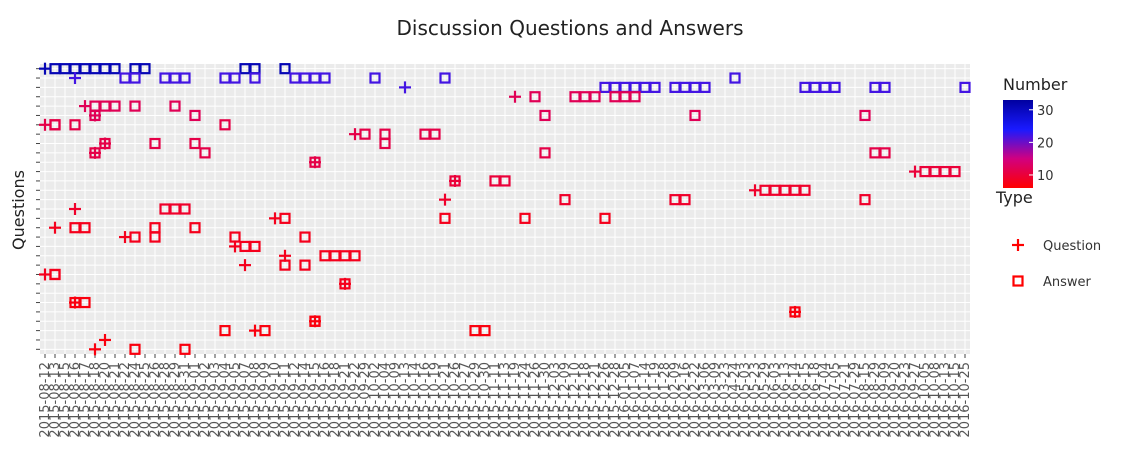 This screenshot has width=1123, height=476. What do you see at coordinates (395, 400) in the screenshot?
I see `x-tick-label: 2015-10-09` at bounding box center [395, 400].